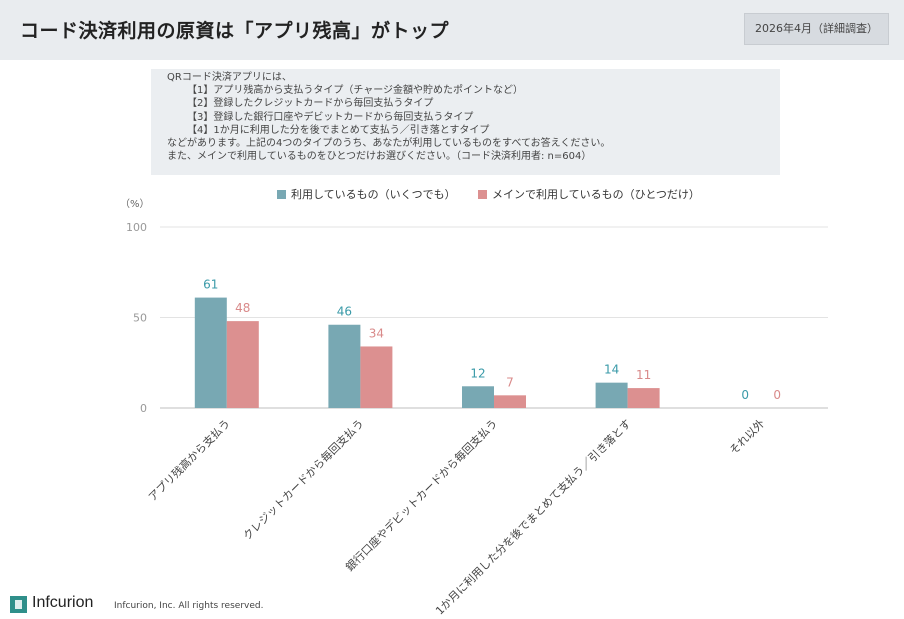  I want to click on copyright-text: Infcurion, Inc. All rights reserved., so click(189, 606).